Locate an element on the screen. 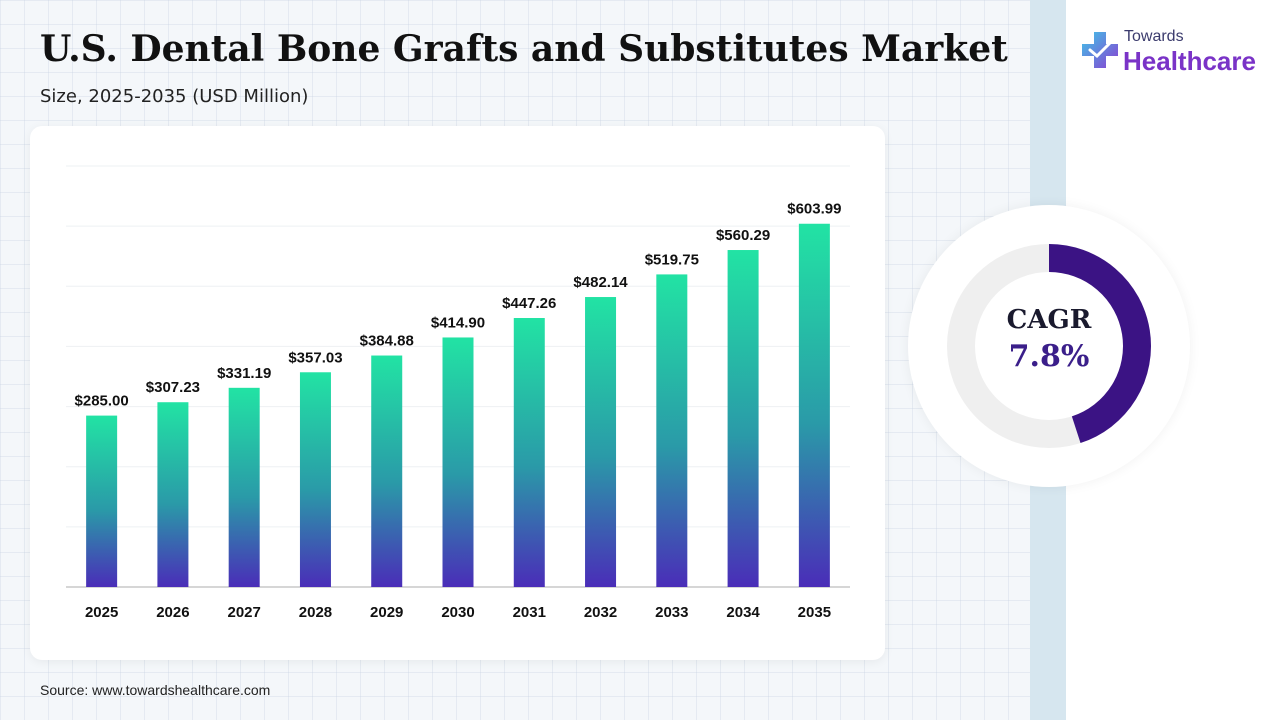 This screenshot has width=1280, height=720. data-label-2027: $331.19 is located at coordinates (244, 373).